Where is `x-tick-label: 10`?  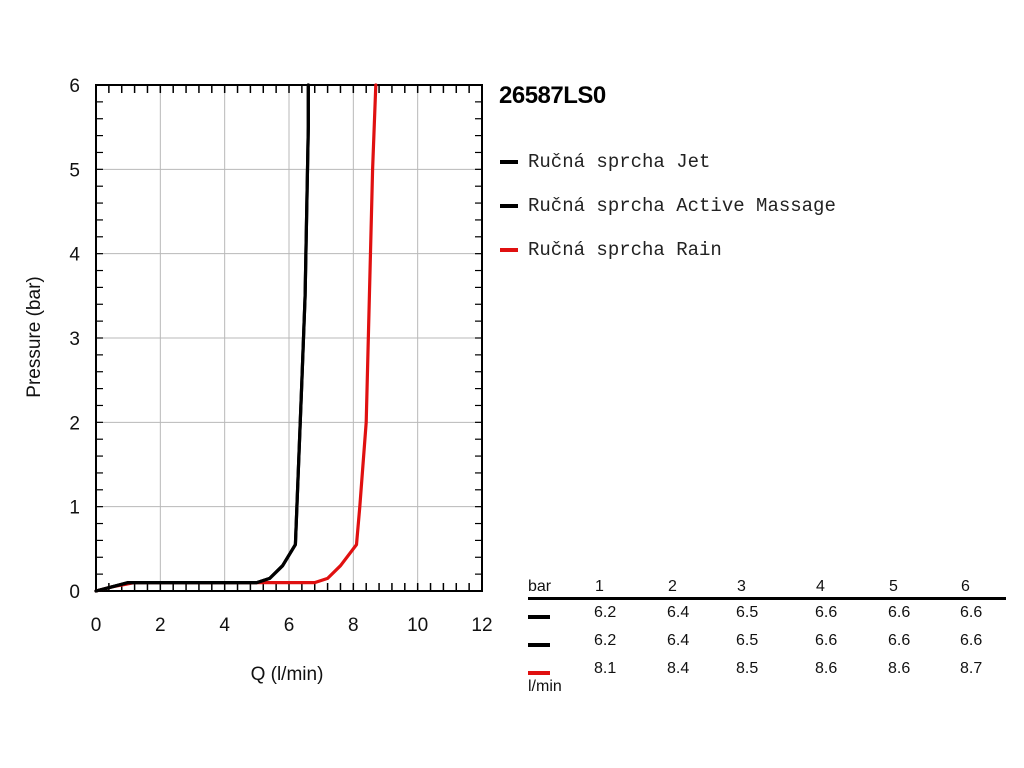
x-tick-label: 10 is located at coordinates (417, 625).